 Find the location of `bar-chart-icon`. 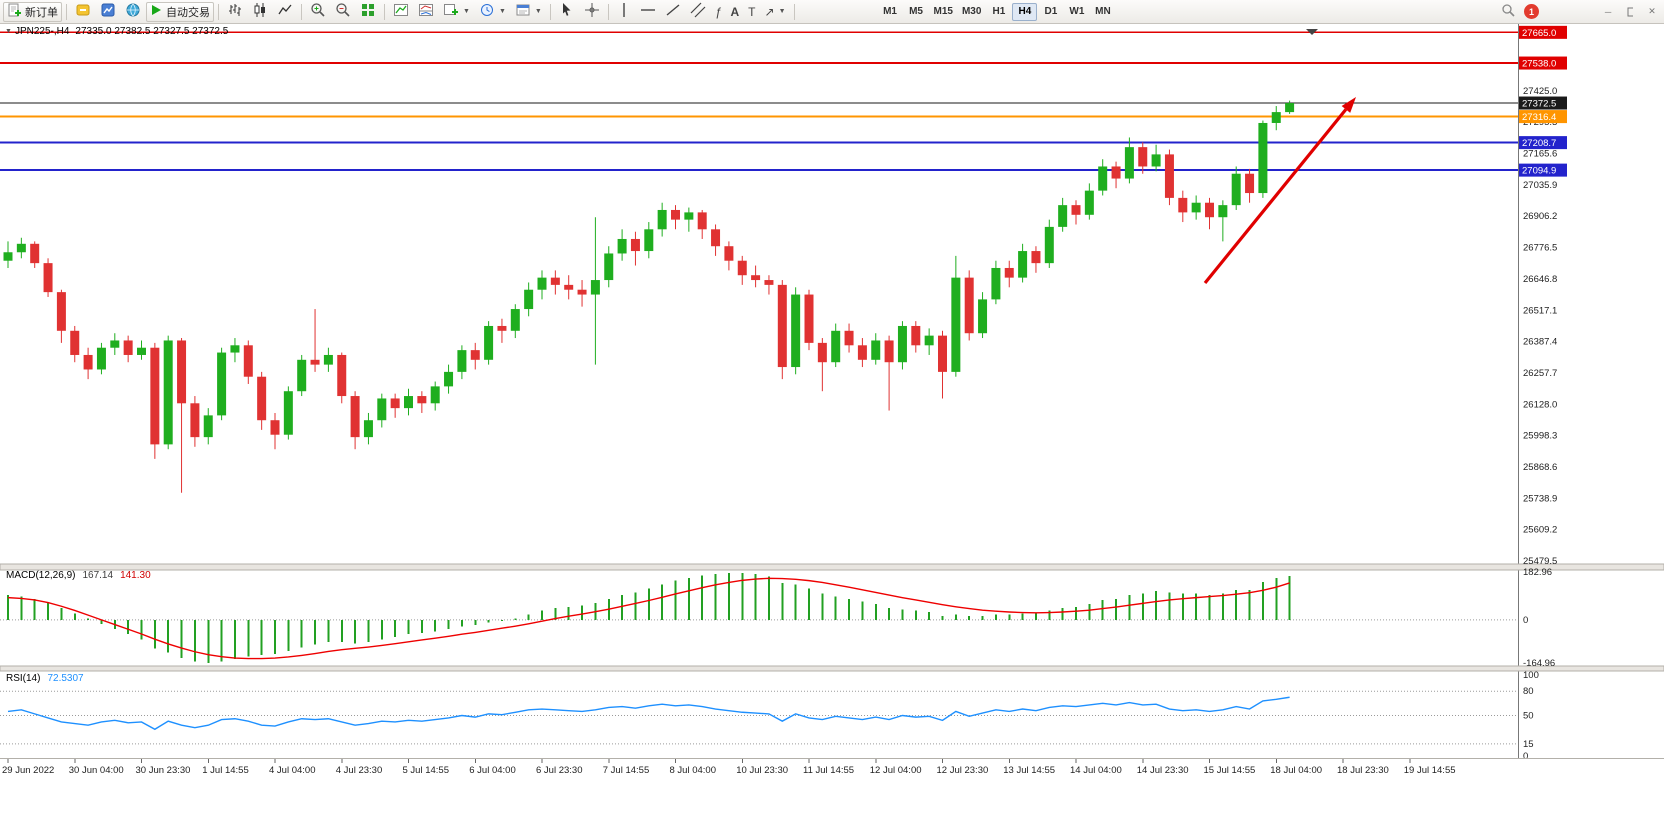

bar-chart-icon is located at coordinates (235, 11).